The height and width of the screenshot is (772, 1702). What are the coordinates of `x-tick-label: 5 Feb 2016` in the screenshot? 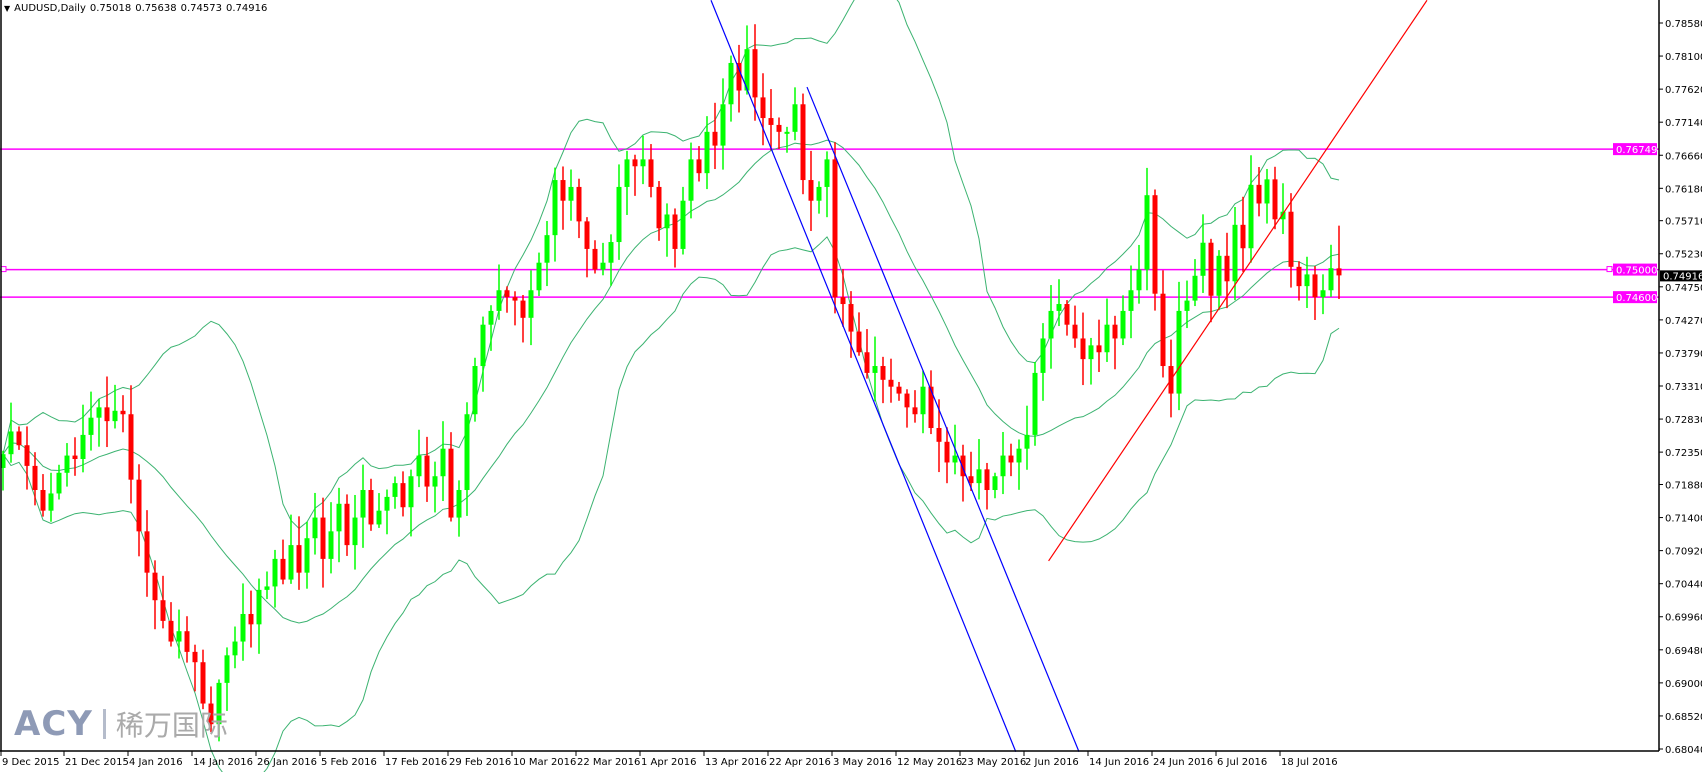 It's located at (349, 762).